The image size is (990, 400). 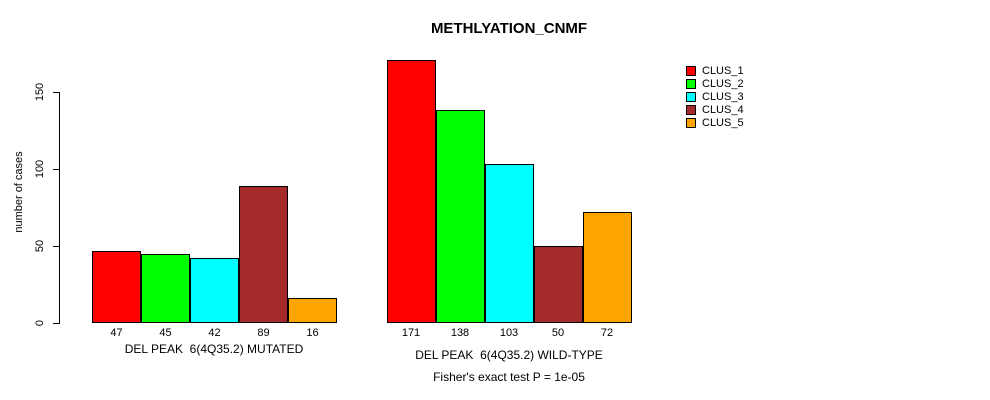 I want to click on bar-clus_2-group2, so click(x=460, y=216).